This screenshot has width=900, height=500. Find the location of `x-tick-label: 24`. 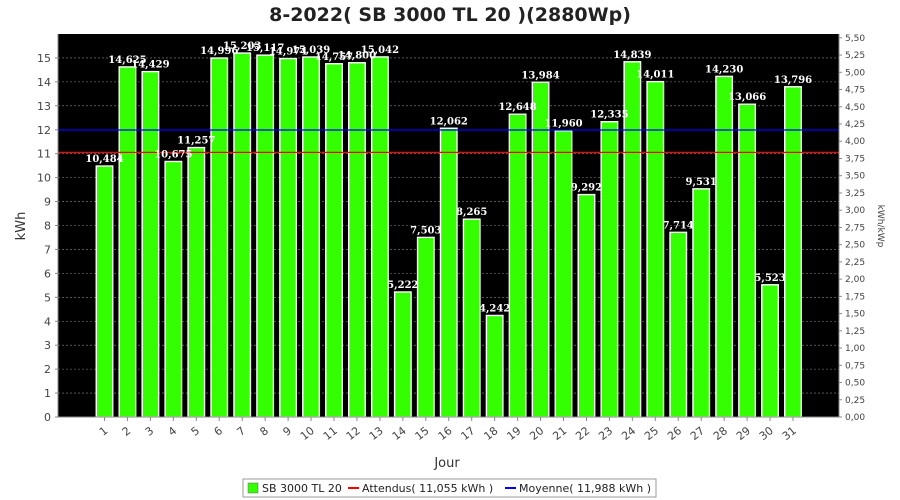

x-tick-label: 24 is located at coordinates (628, 433).